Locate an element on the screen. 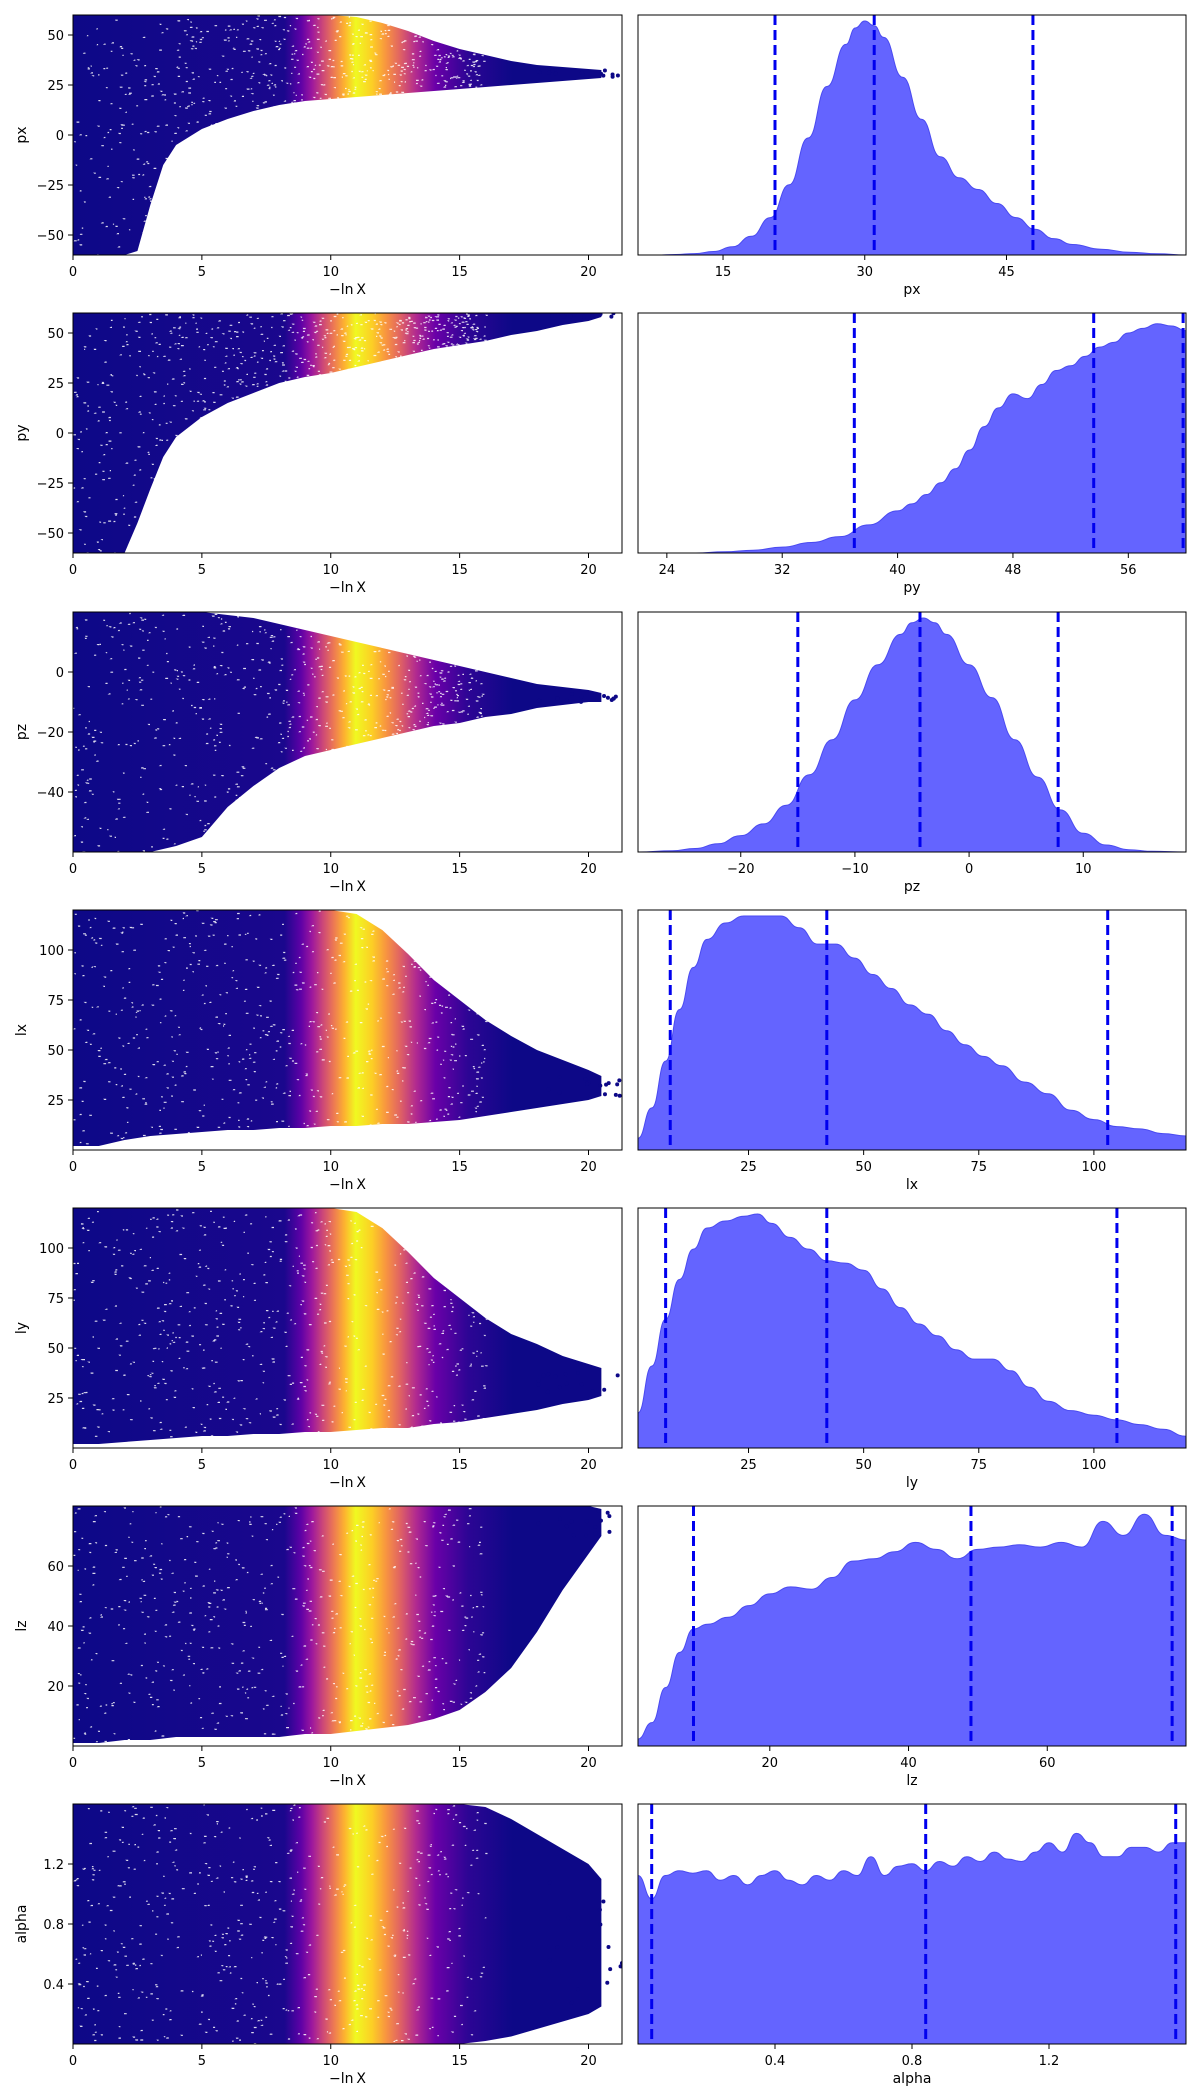 The width and height of the screenshot is (1200, 2100). ly-scatter-ytick-label: 75 is located at coordinates (55, 1299).